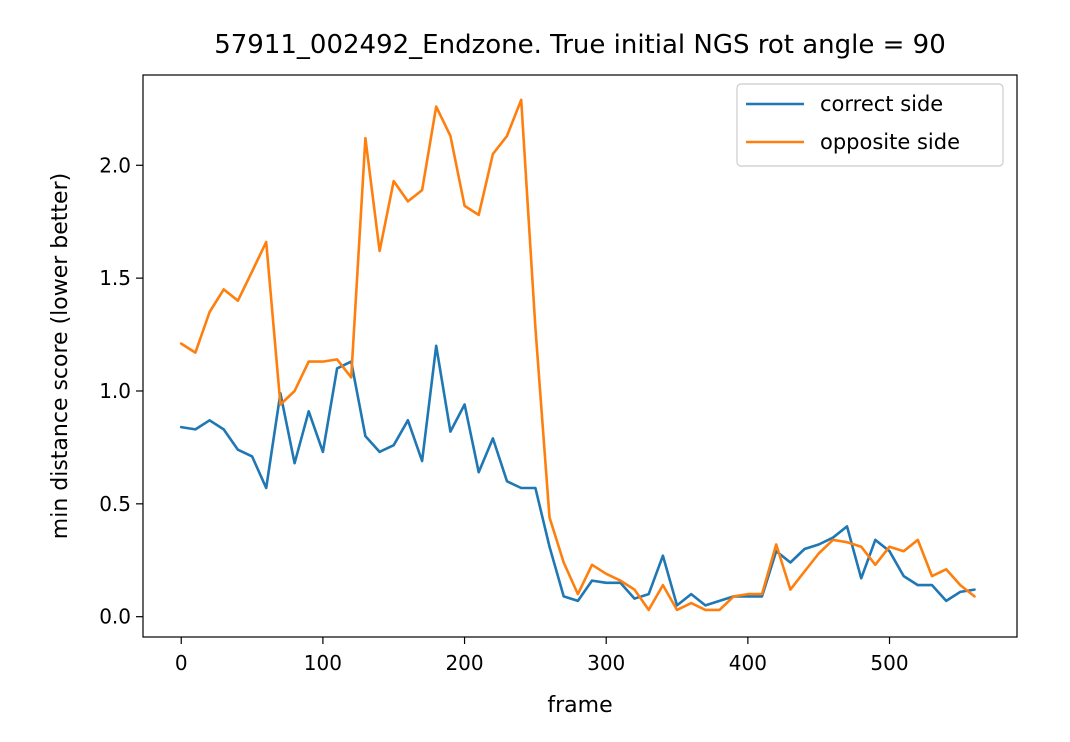 This screenshot has width=1070, height=742. What do you see at coordinates (881, 104) in the screenshot?
I see `legend-label: correct side` at bounding box center [881, 104].